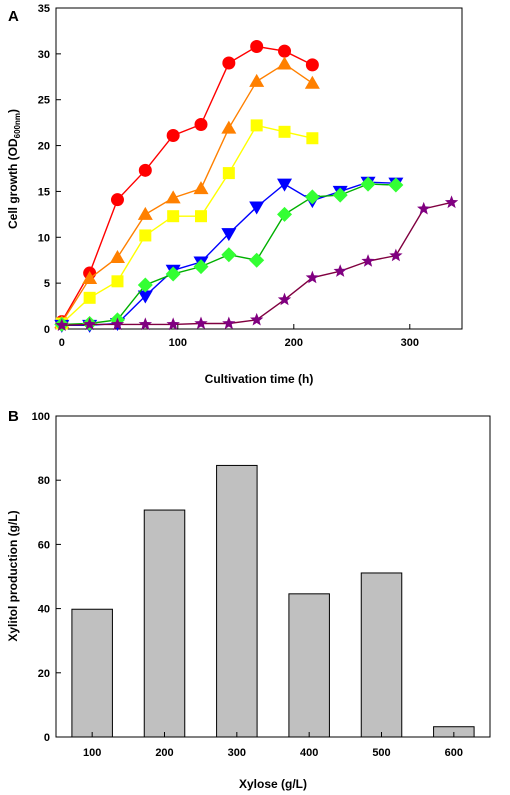  What do you see at coordinates (92, 753) in the screenshot?
I see `x-tick-label: 100` at bounding box center [92, 753].